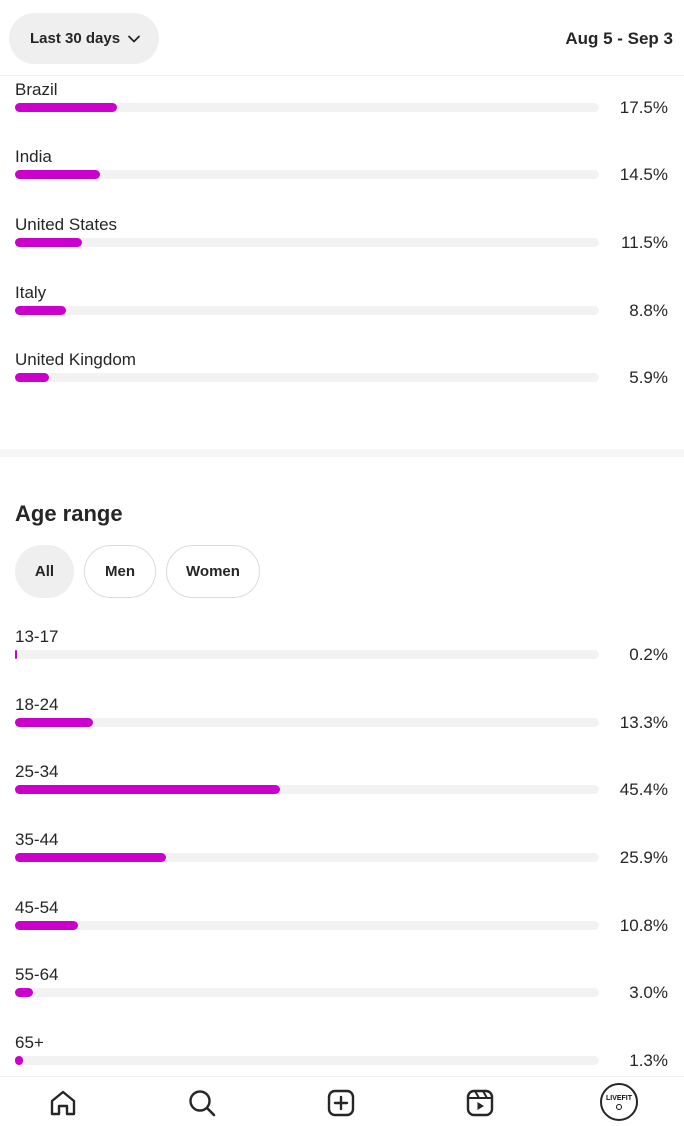  I want to click on date-range-text: Aug 5 - Sep 3, so click(619, 38).